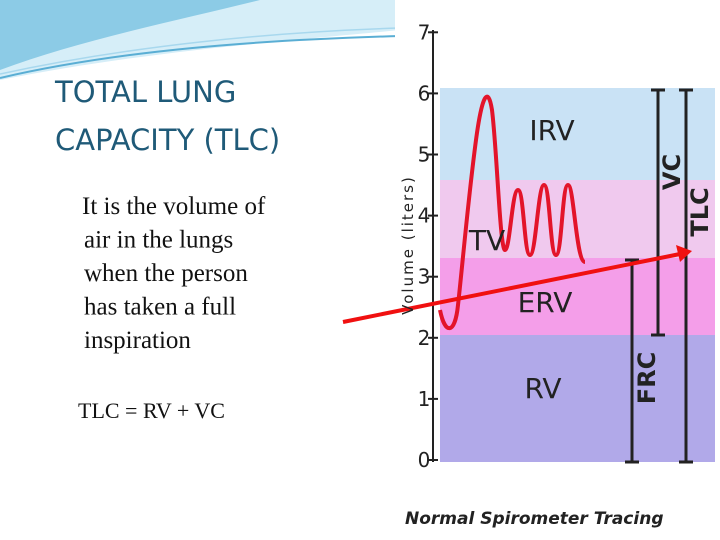 The width and height of the screenshot is (720, 540). Describe the element at coordinates (577, 134) in the screenshot. I see `region-irv` at that location.